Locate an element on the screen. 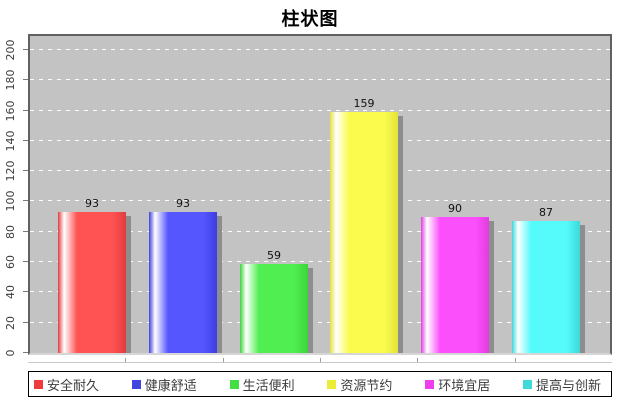 The width and height of the screenshot is (620, 400). legend-label: 健康舒适 is located at coordinates (170, 386).